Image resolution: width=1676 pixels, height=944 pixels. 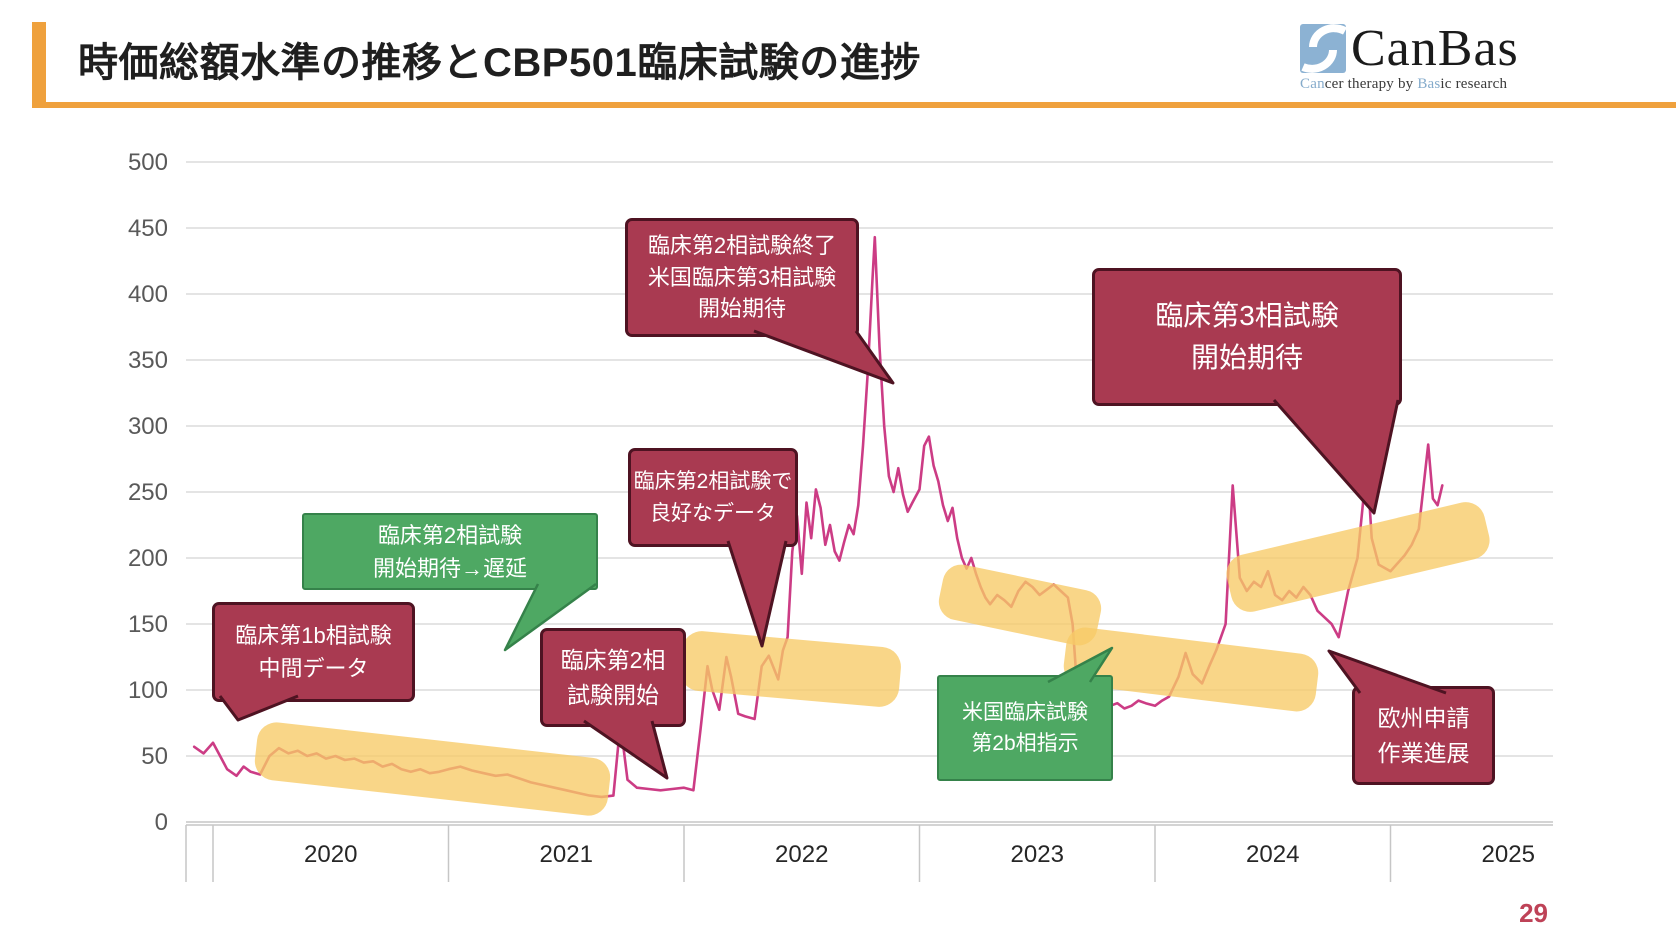 I want to click on y-tick-label: 100, so click(x=148, y=690).